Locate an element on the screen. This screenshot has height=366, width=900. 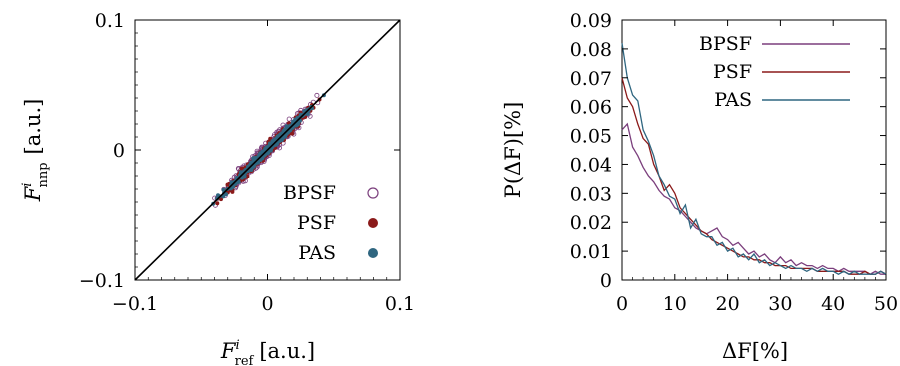
y-tick-label: 0.08 is located at coordinates (591, 50).